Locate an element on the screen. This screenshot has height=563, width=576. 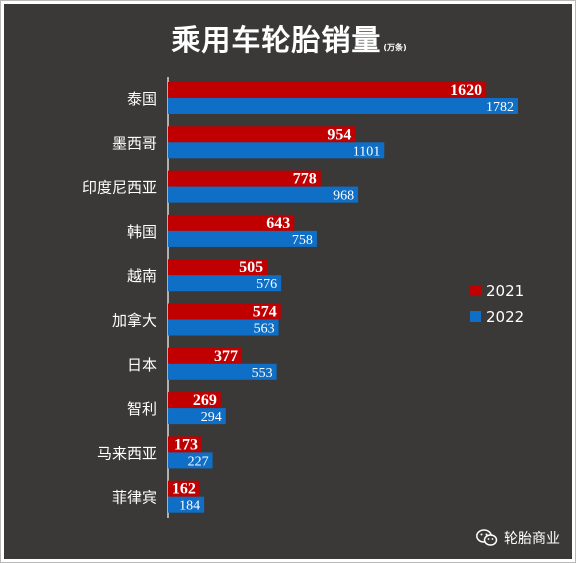
data-label-2021: 269 is located at coordinates (205, 400).